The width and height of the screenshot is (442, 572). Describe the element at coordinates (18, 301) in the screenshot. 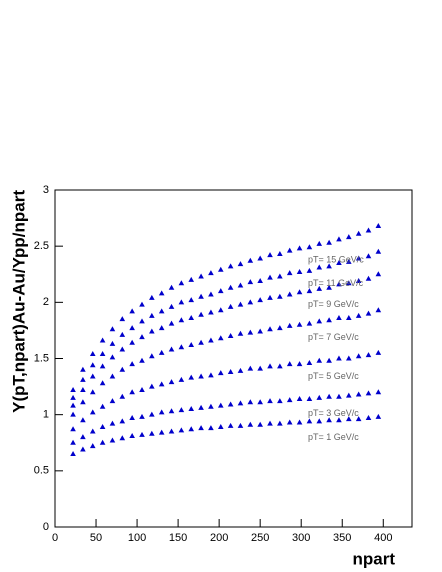

I see `y-axis-label: Y(pT,npart)Au-Au/Ypp/npart` at that location.